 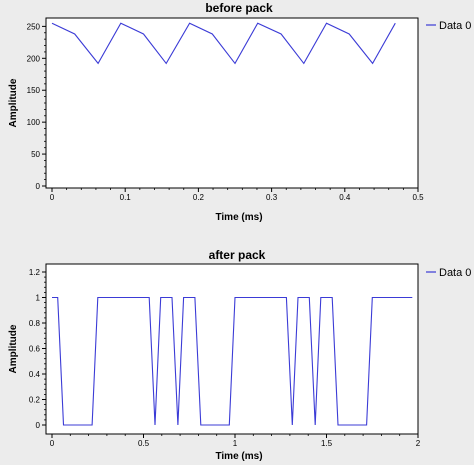 What do you see at coordinates (34, 122) in the screenshot?
I see `y-tick-label: 100` at bounding box center [34, 122].